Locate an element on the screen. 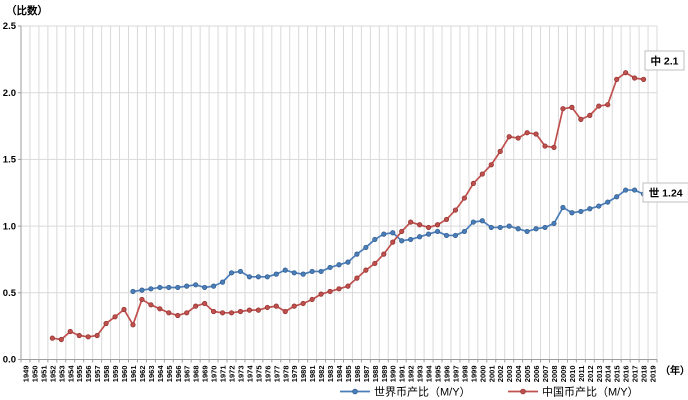 This screenshot has height=400, width=688. annotation-box is located at coordinates (664, 60).